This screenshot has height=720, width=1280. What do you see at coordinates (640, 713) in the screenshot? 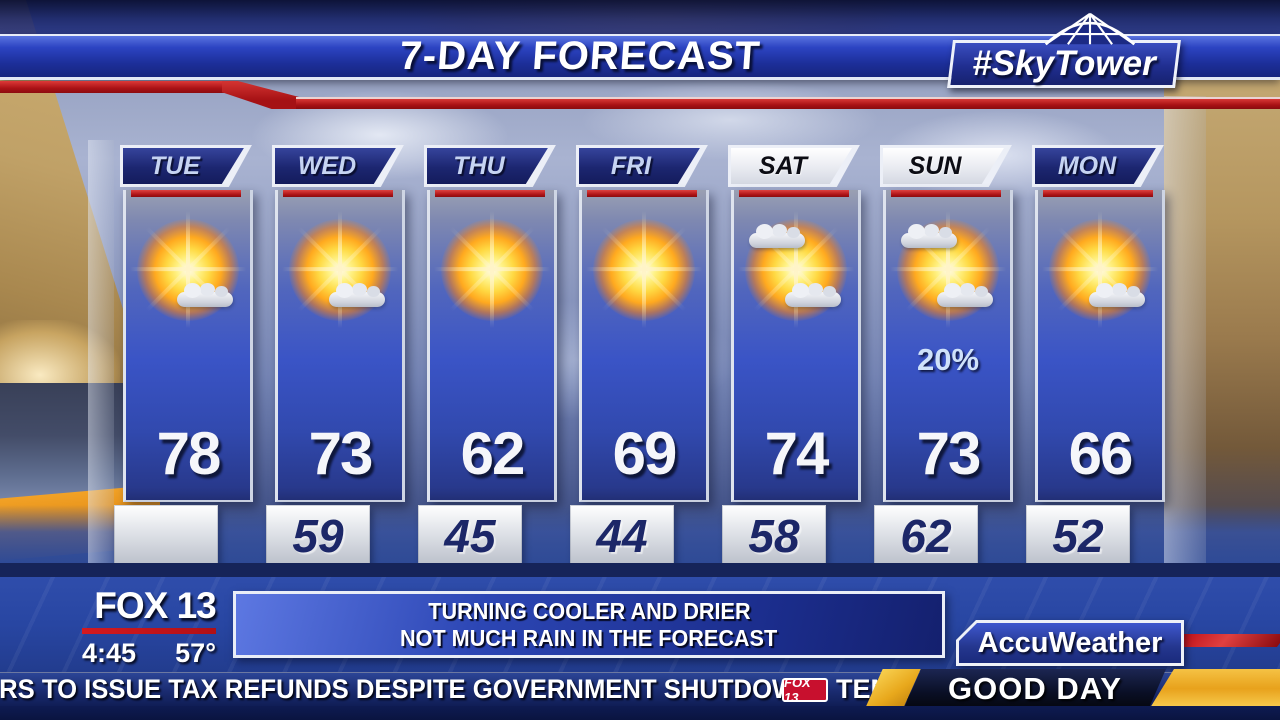
I see `bottom-navy-strip` at bounding box center [640, 713].